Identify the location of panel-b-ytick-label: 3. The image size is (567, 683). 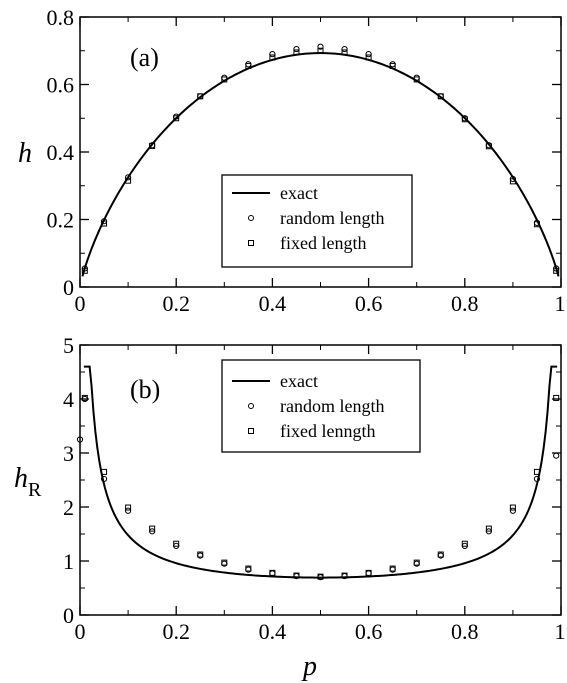
(68, 453).